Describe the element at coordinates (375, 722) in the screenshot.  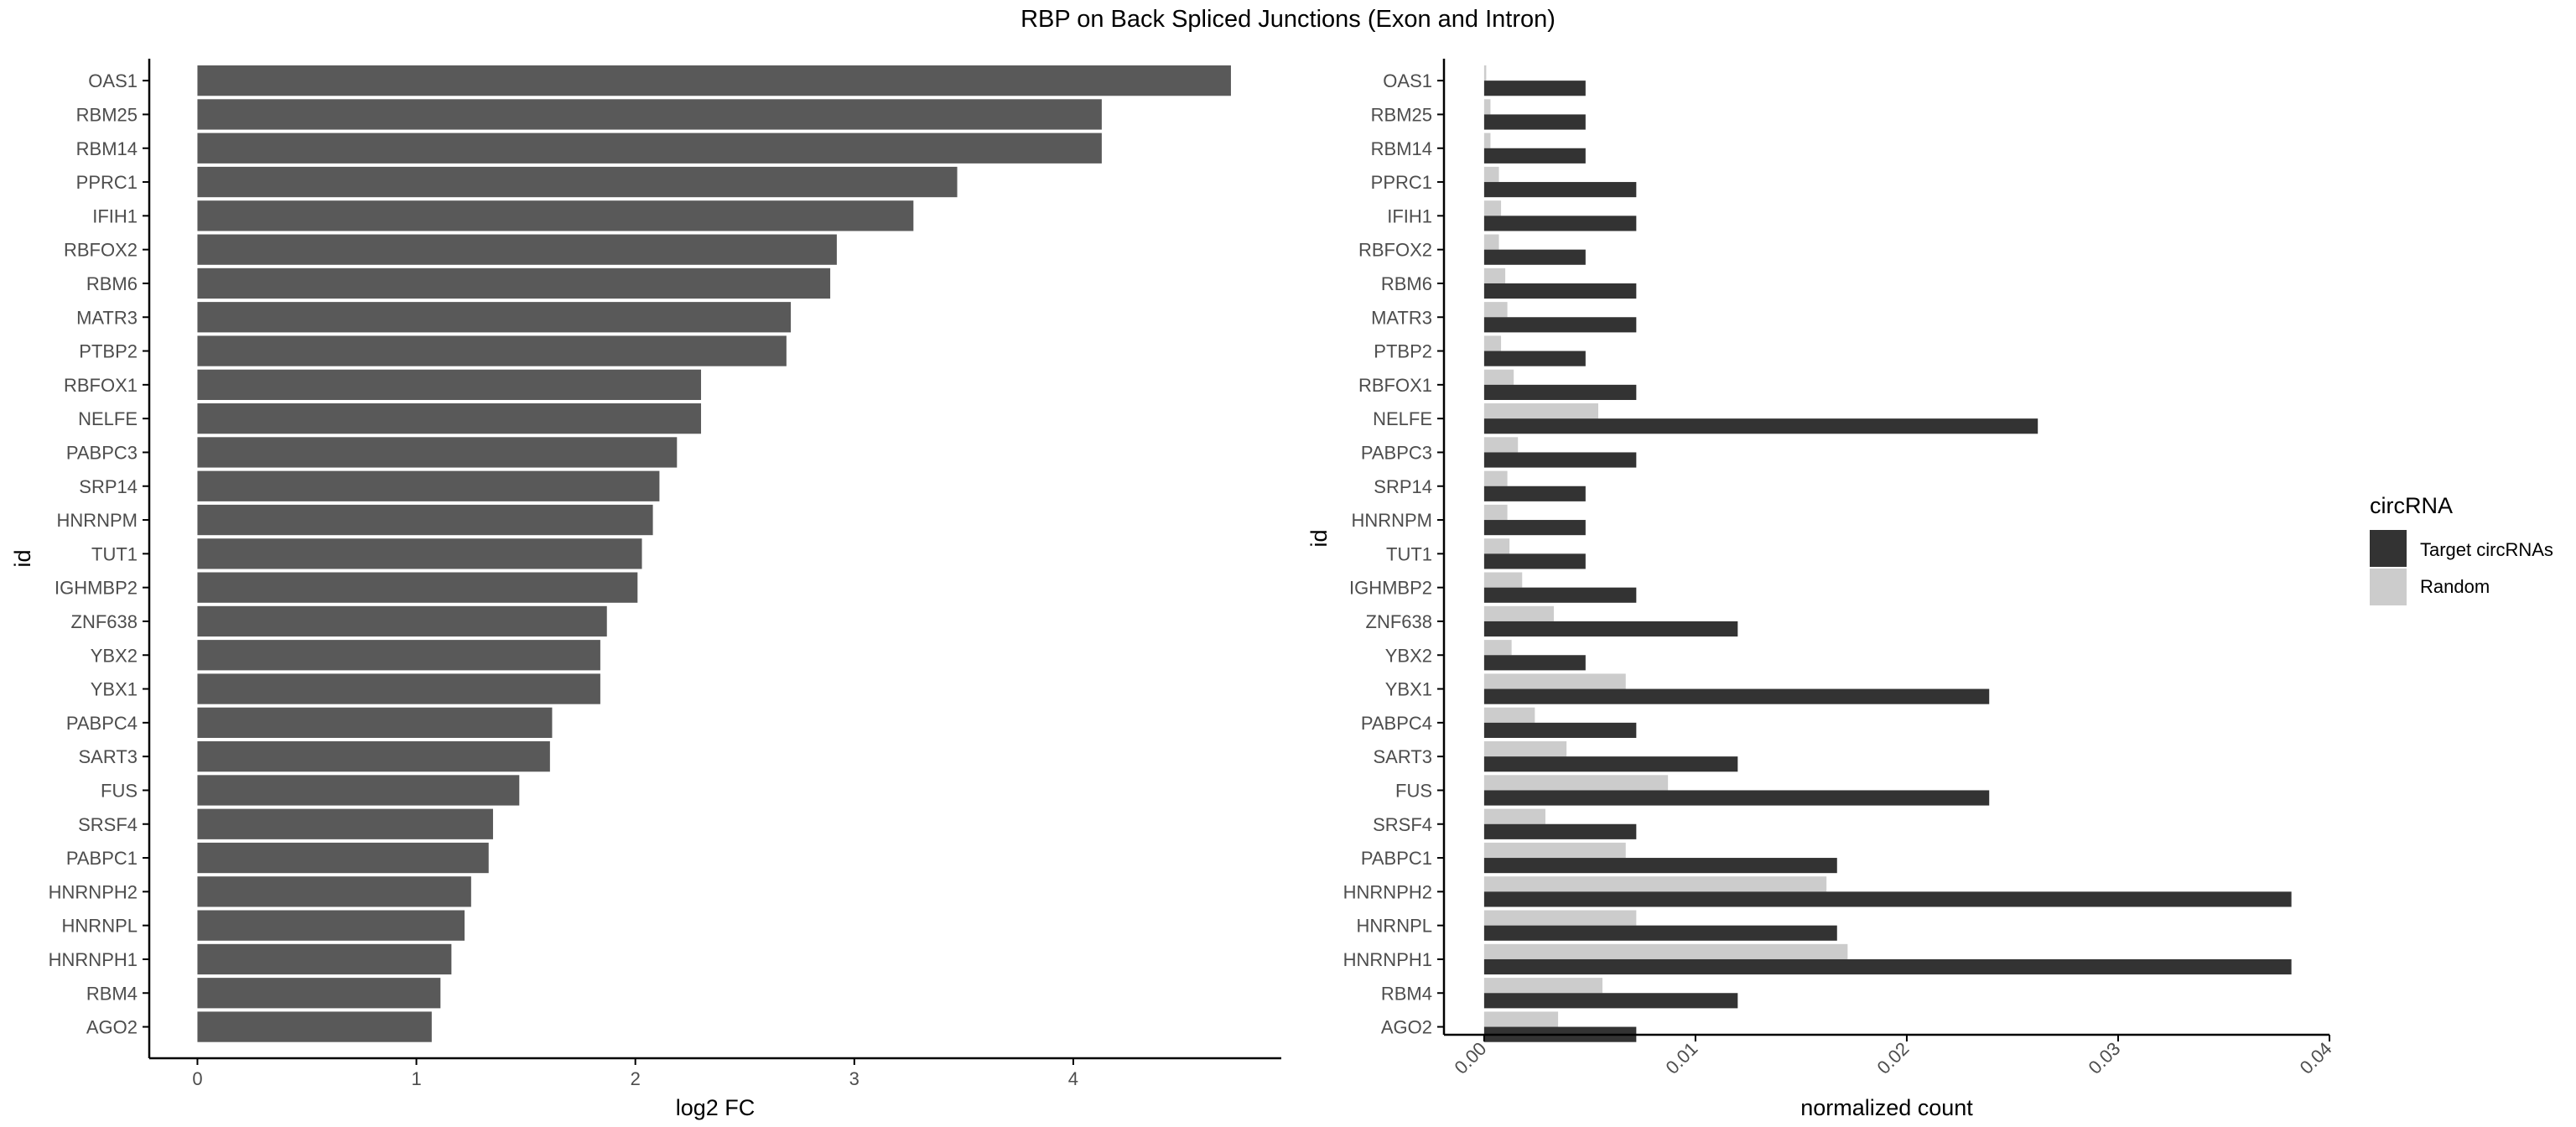
I see `bar-pabpc4` at that location.